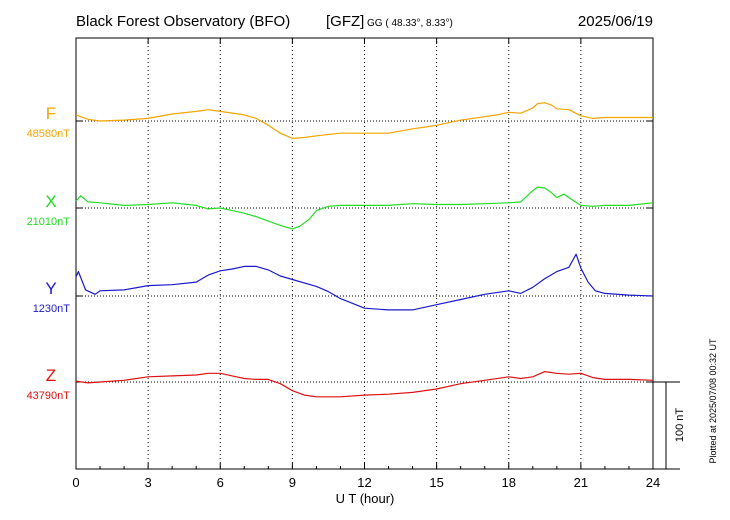 This screenshot has height=520, width=730. I want to click on x-tick-label: 0, so click(75, 482).